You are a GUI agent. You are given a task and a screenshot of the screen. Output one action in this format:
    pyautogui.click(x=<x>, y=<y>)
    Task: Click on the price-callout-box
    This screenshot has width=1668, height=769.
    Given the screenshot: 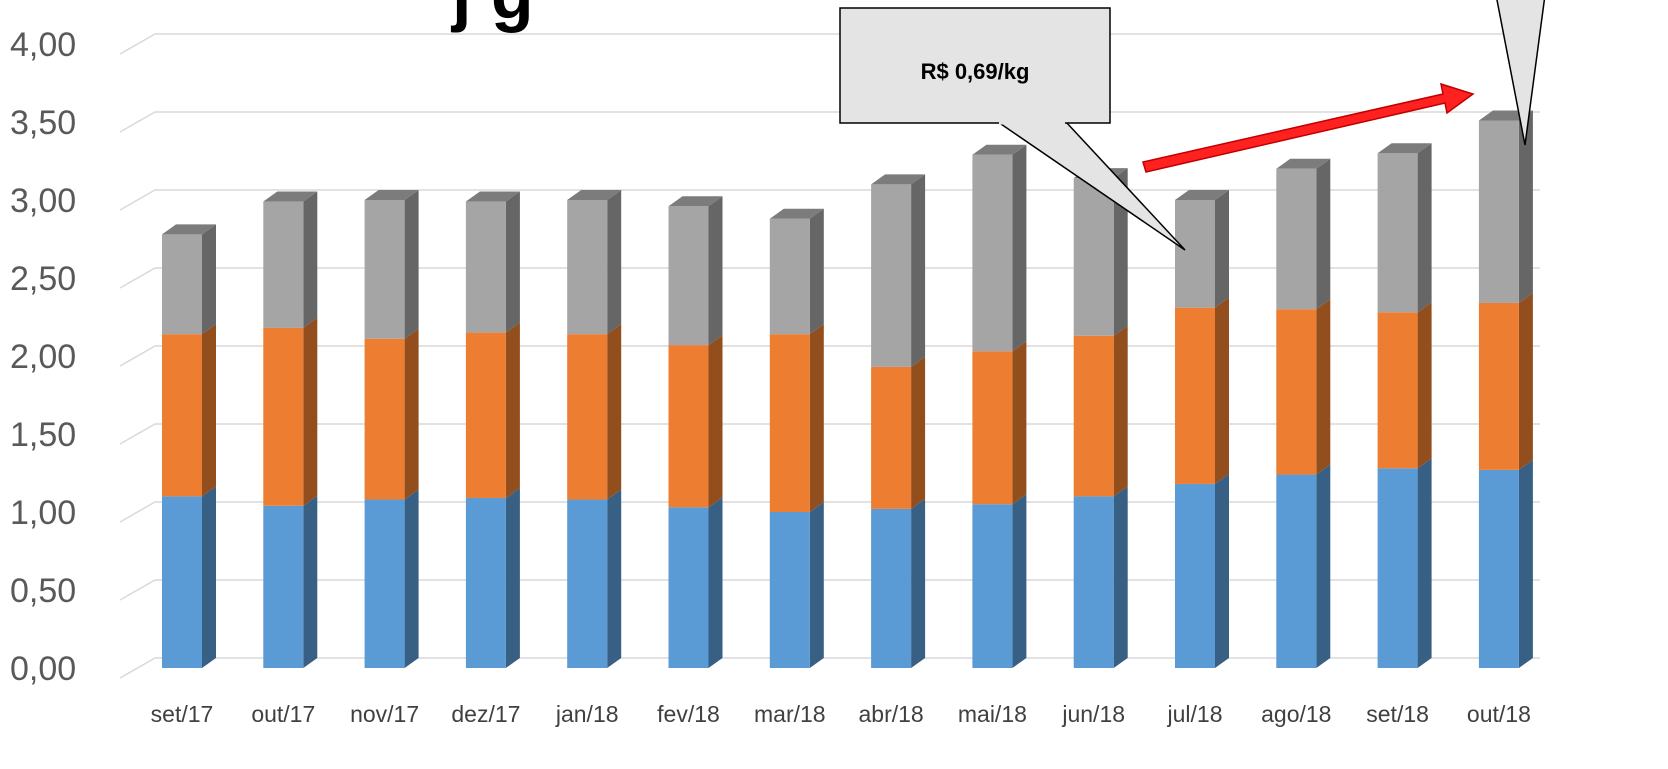 What is the action you would take?
    pyautogui.click(x=975, y=65)
    